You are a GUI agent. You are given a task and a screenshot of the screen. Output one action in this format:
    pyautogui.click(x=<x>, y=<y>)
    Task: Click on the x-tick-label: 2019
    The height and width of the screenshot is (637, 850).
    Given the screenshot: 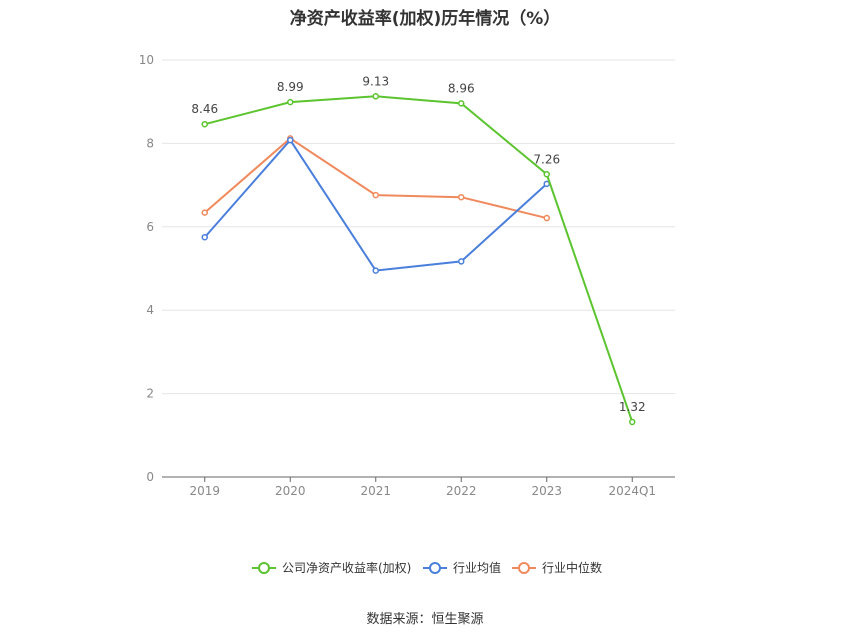 What is the action you would take?
    pyautogui.click(x=204, y=491)
    